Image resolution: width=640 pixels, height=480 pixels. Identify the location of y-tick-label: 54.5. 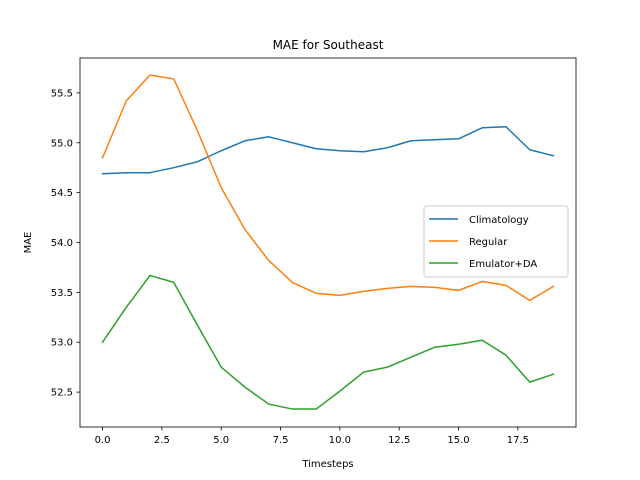
(62, 193).